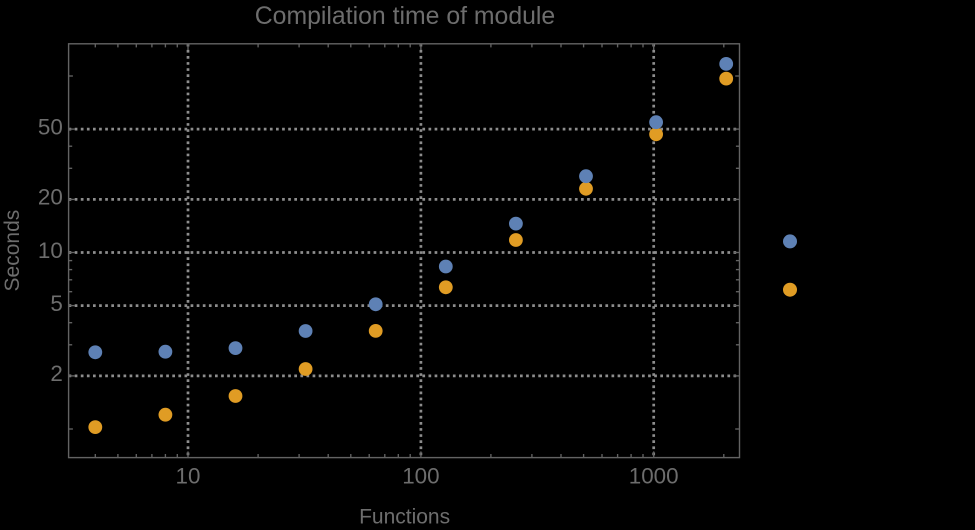 This screenshot has width=975, height=530. What do you see at coordinates (50, 126) in the screenshot?
I see `svg-text: 50` at bounding box center [50, 126].